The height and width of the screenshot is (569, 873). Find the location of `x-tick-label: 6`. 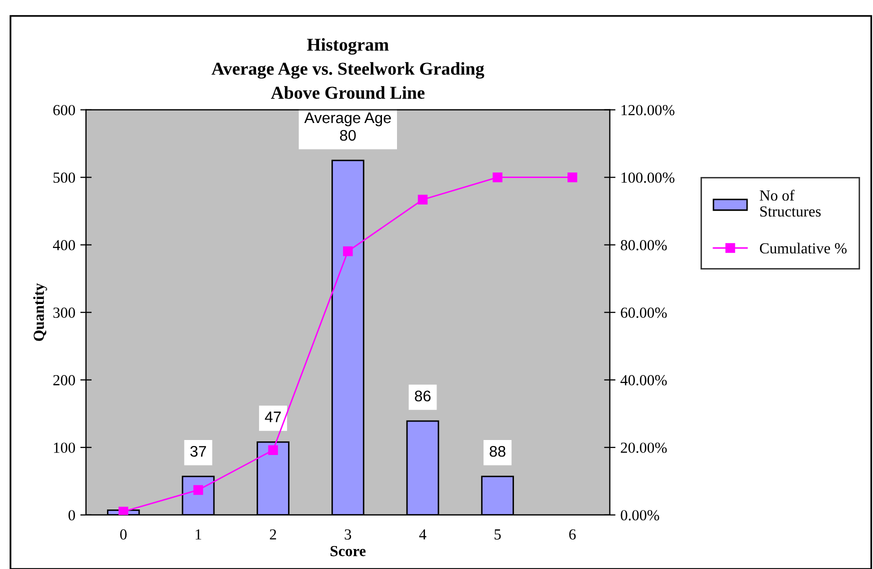

x-tick-label: 6 is located at coordinates (572, 534).